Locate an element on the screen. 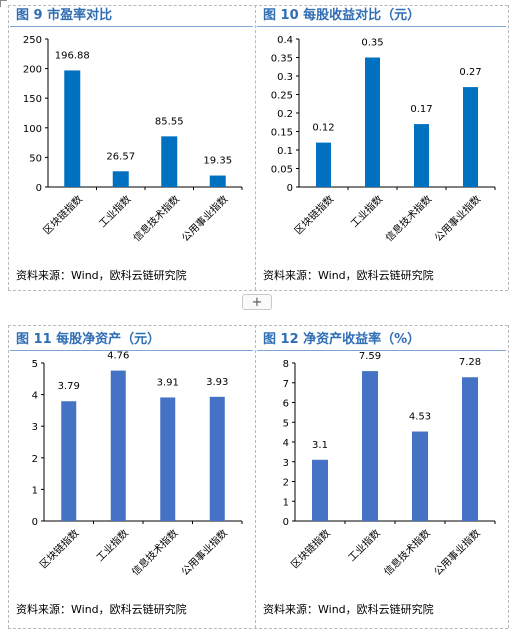 This screenshot has height=635, width=512. data-label: 26.57 is located at coordinates (120, 156).